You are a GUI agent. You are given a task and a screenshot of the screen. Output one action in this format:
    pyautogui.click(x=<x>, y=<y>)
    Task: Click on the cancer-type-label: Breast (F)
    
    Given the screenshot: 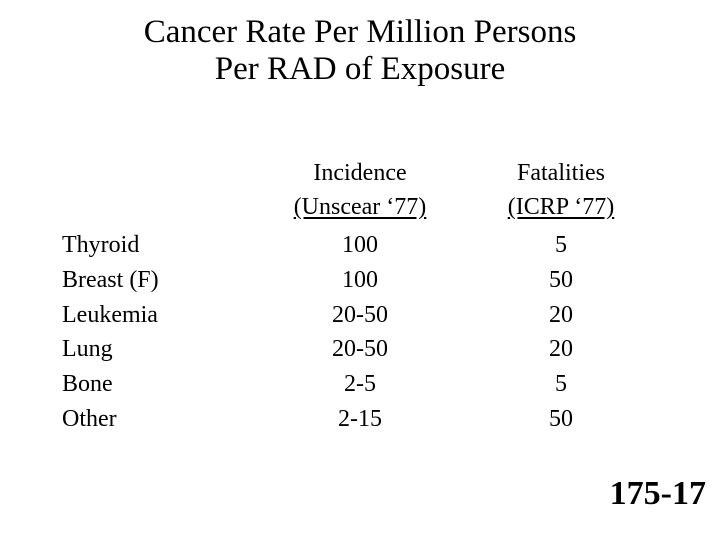 What is the action you would take?
    pyautogui.click(x=110, y=279)
    